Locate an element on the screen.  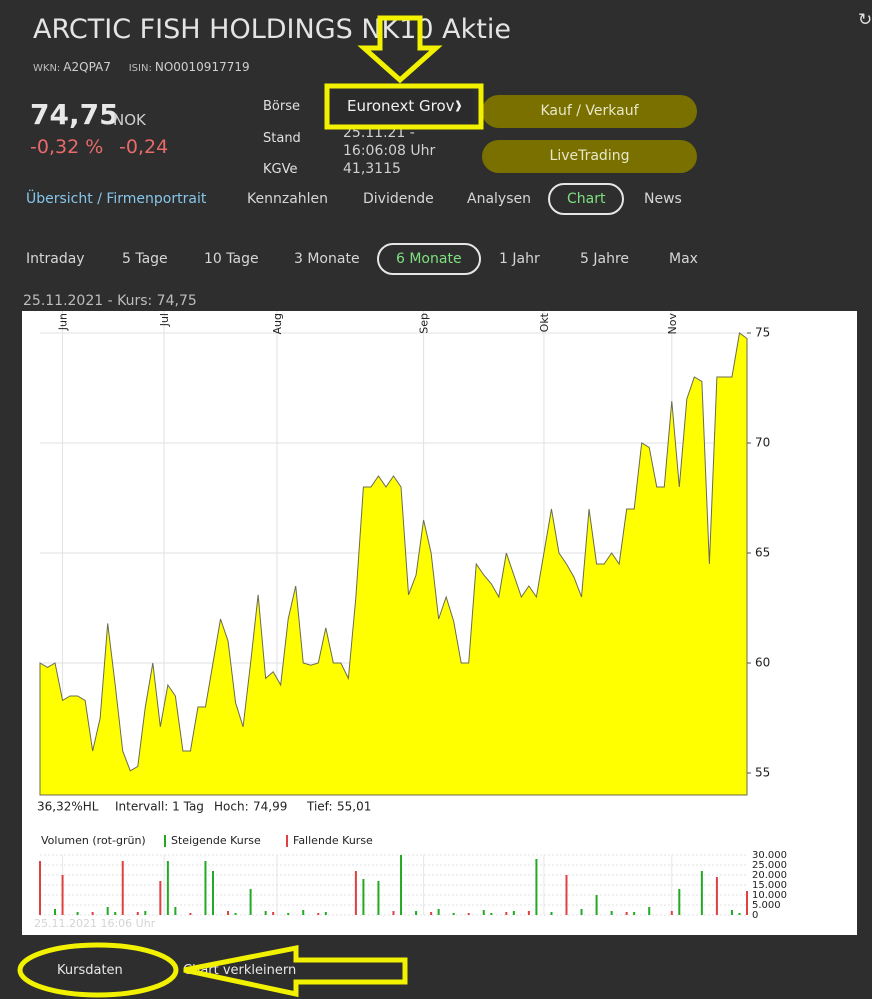
x-tick-label: Sep is located at coordinates (424, 323).